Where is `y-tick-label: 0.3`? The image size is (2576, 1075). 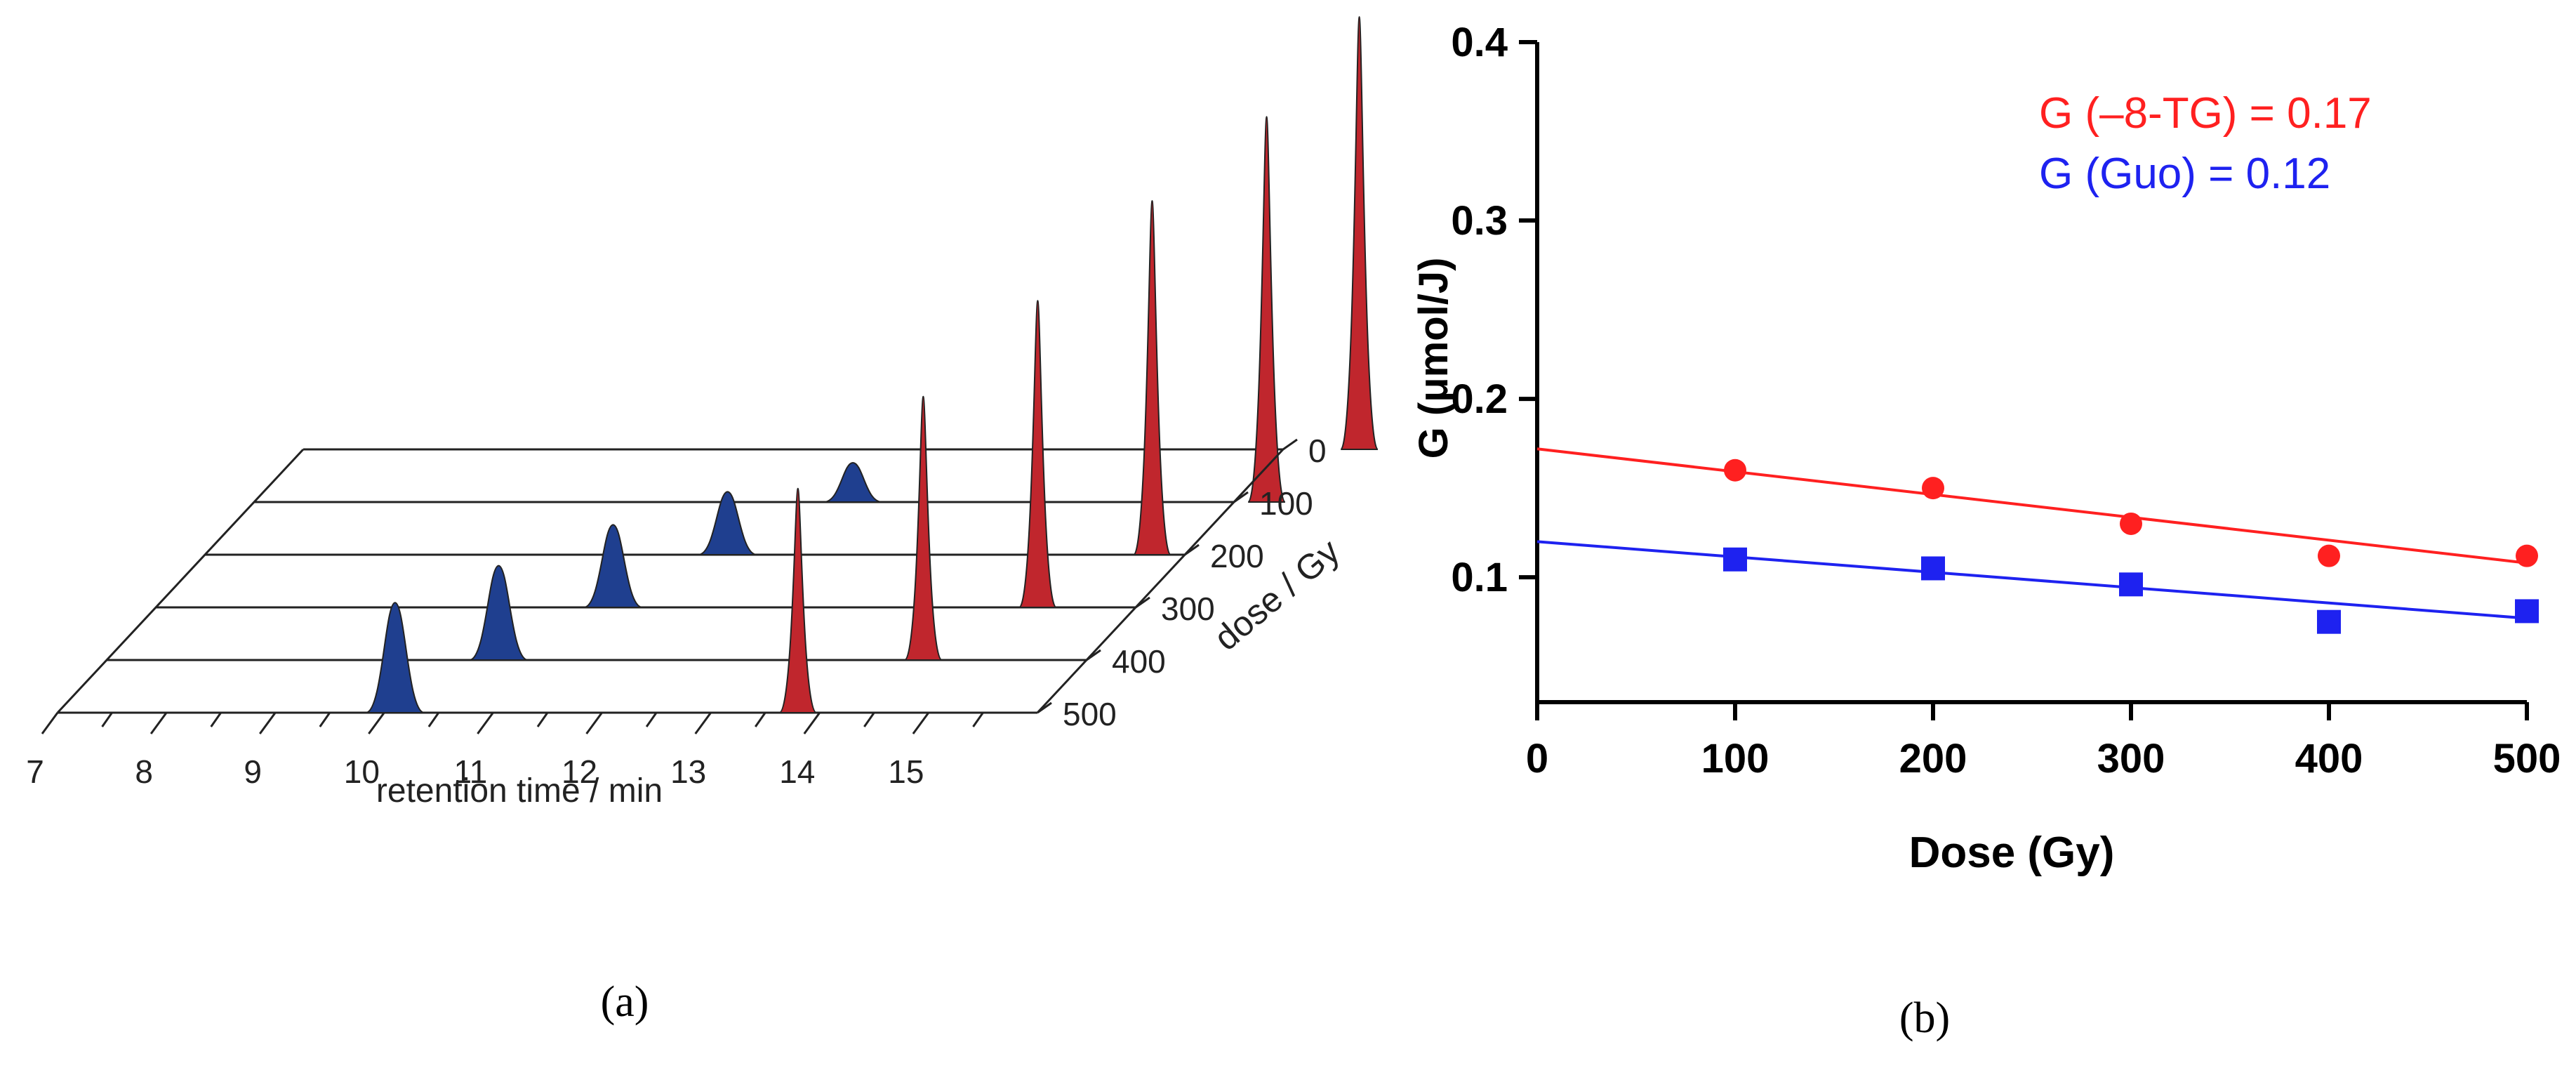
y-tick-label: 0.3 is located at coordinates (1479, 221).